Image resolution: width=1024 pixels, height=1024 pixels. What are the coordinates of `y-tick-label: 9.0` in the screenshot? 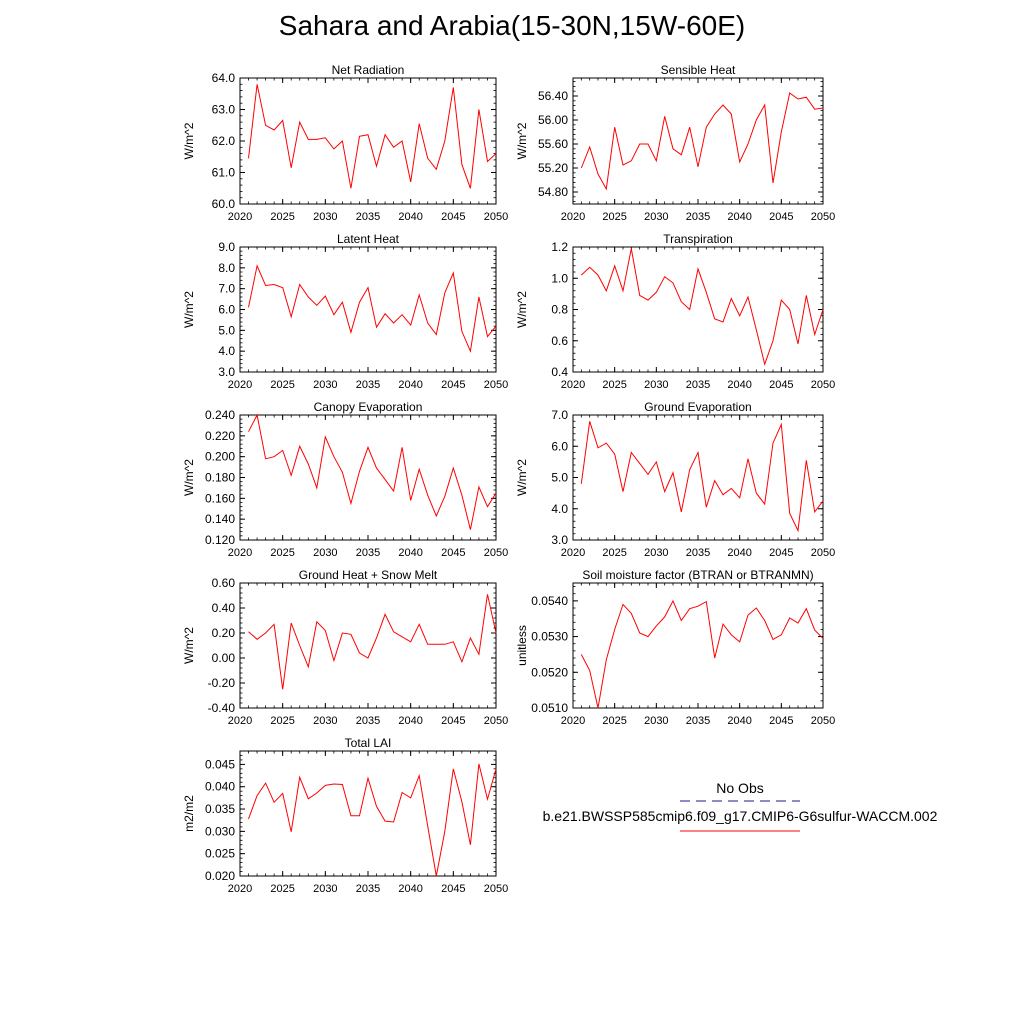 It's located at (226, 247).